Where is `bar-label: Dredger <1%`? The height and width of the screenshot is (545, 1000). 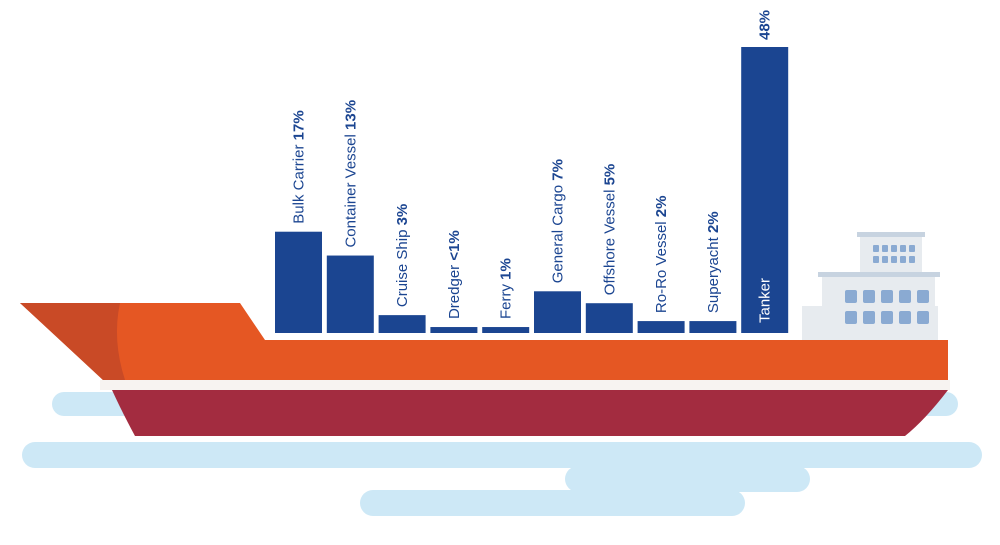 bar-label: Dredger <1% is located at coordinates (454, 274).